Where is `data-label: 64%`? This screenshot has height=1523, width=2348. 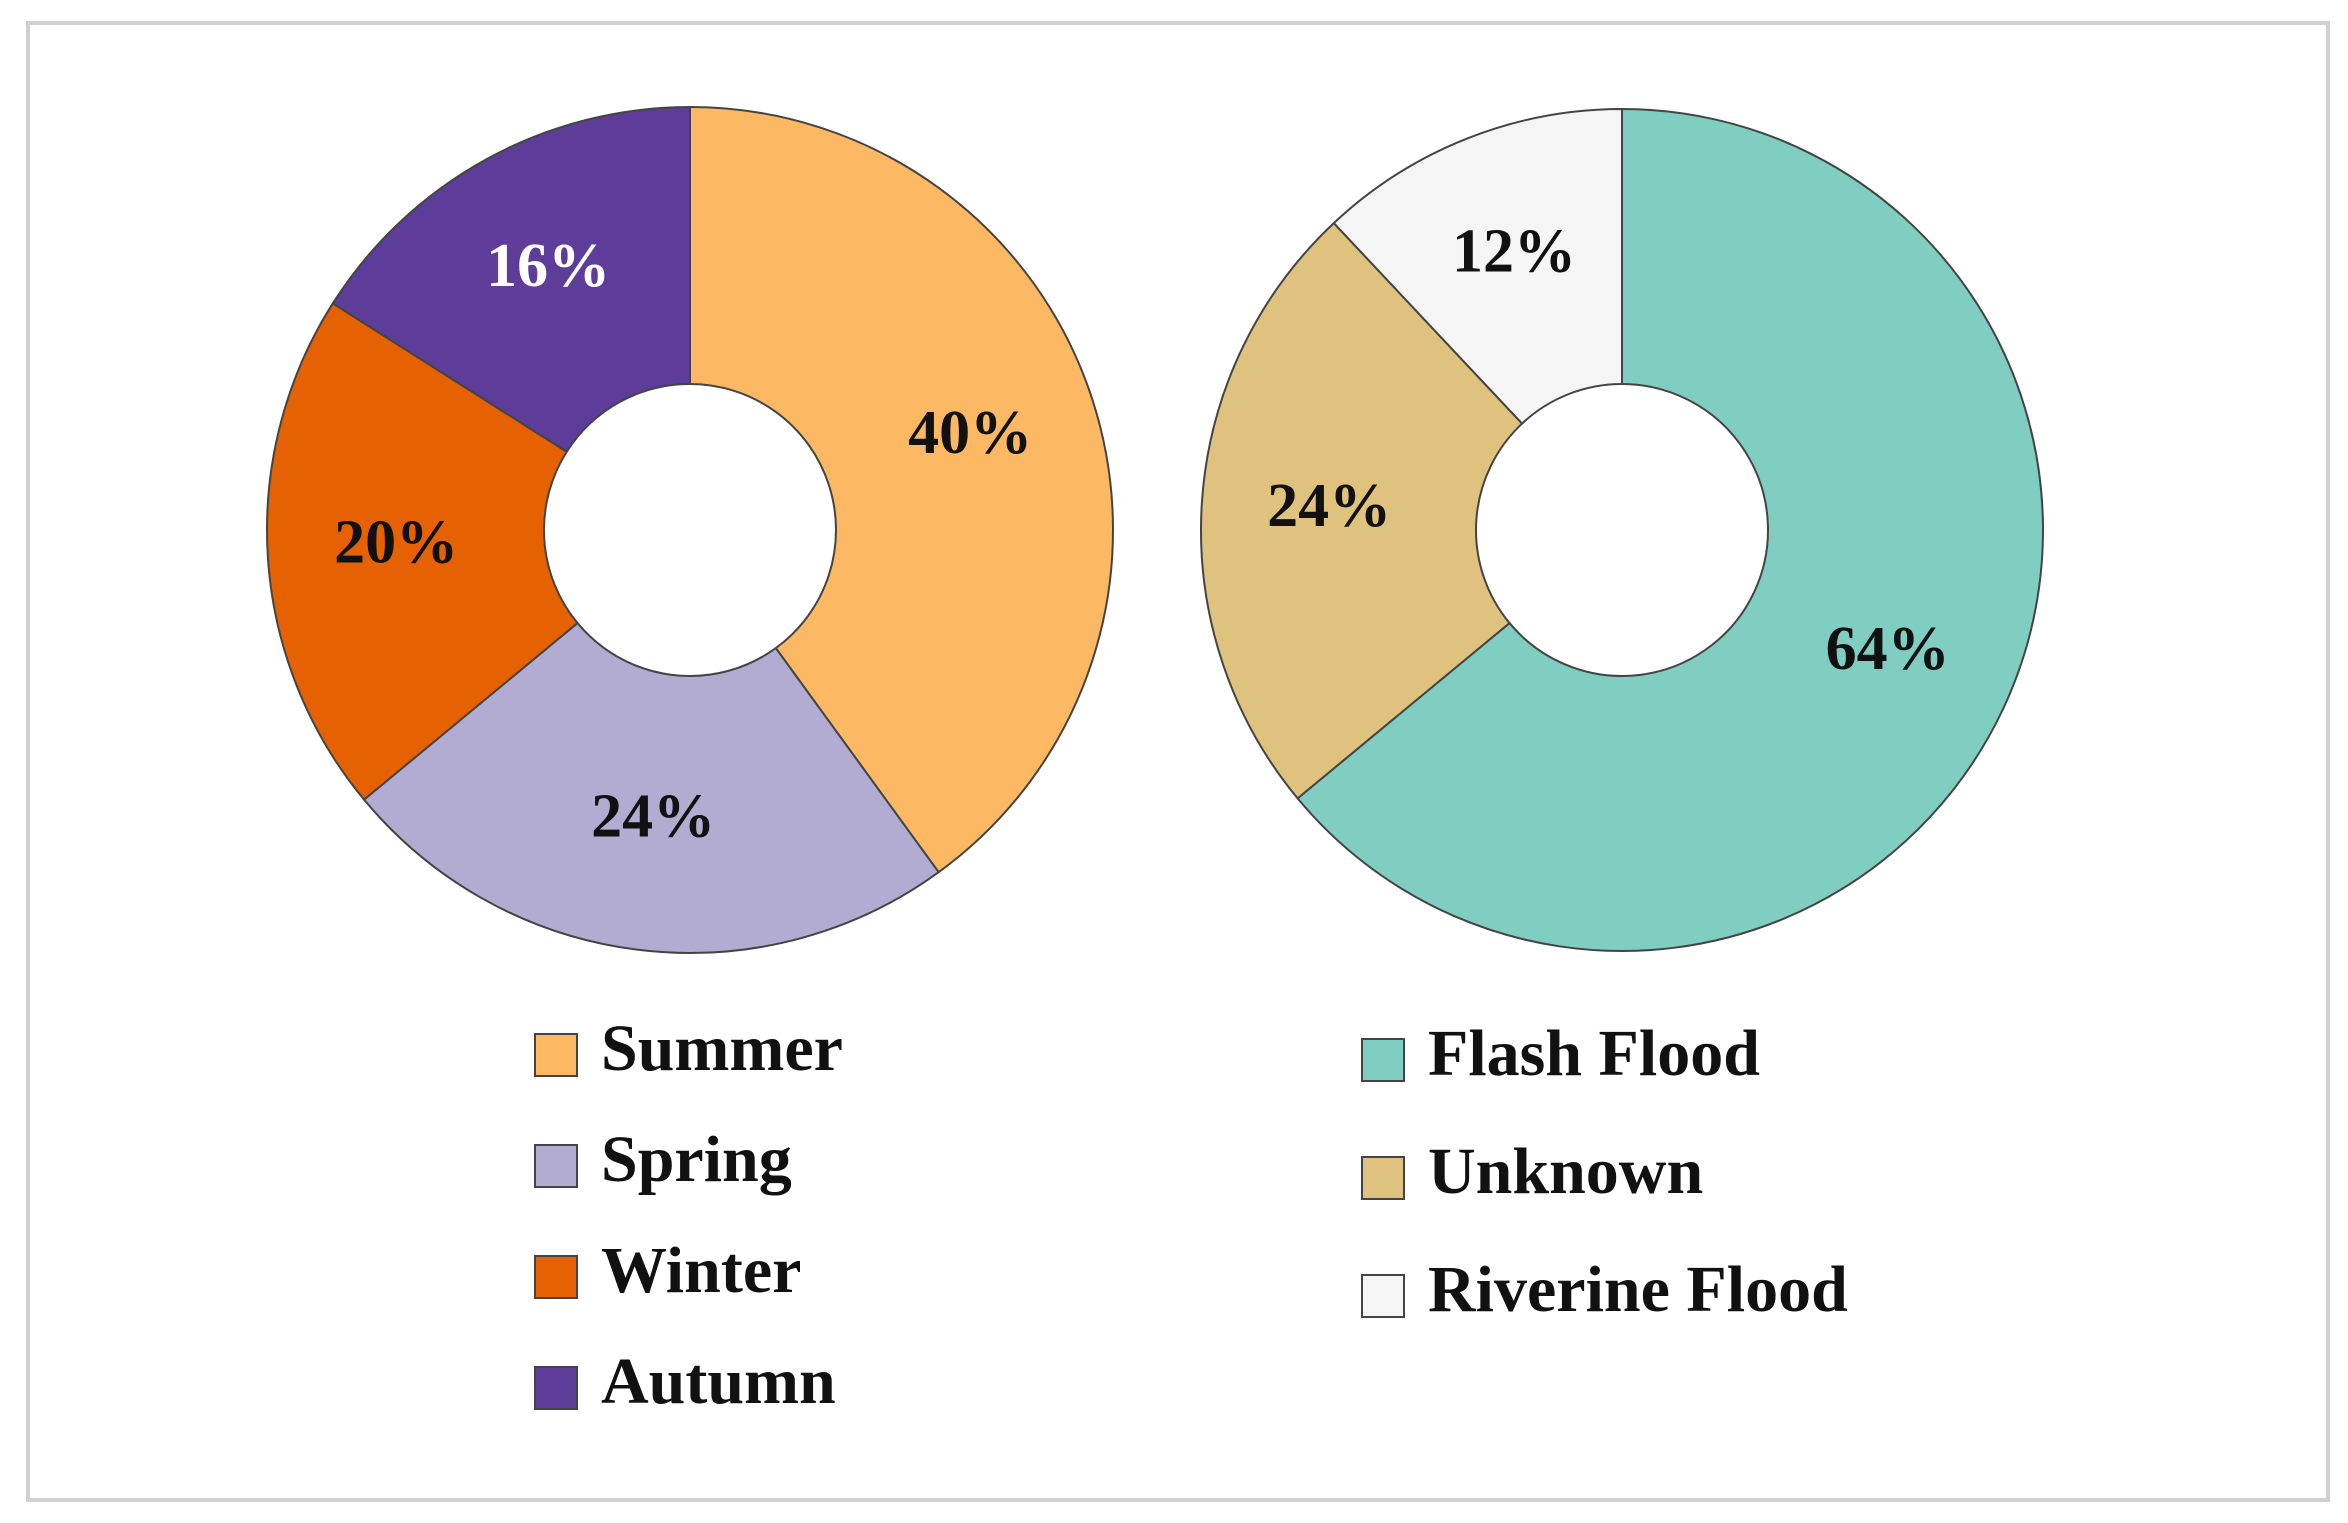 data-label: 64% is located at coordinates (1888, 649).